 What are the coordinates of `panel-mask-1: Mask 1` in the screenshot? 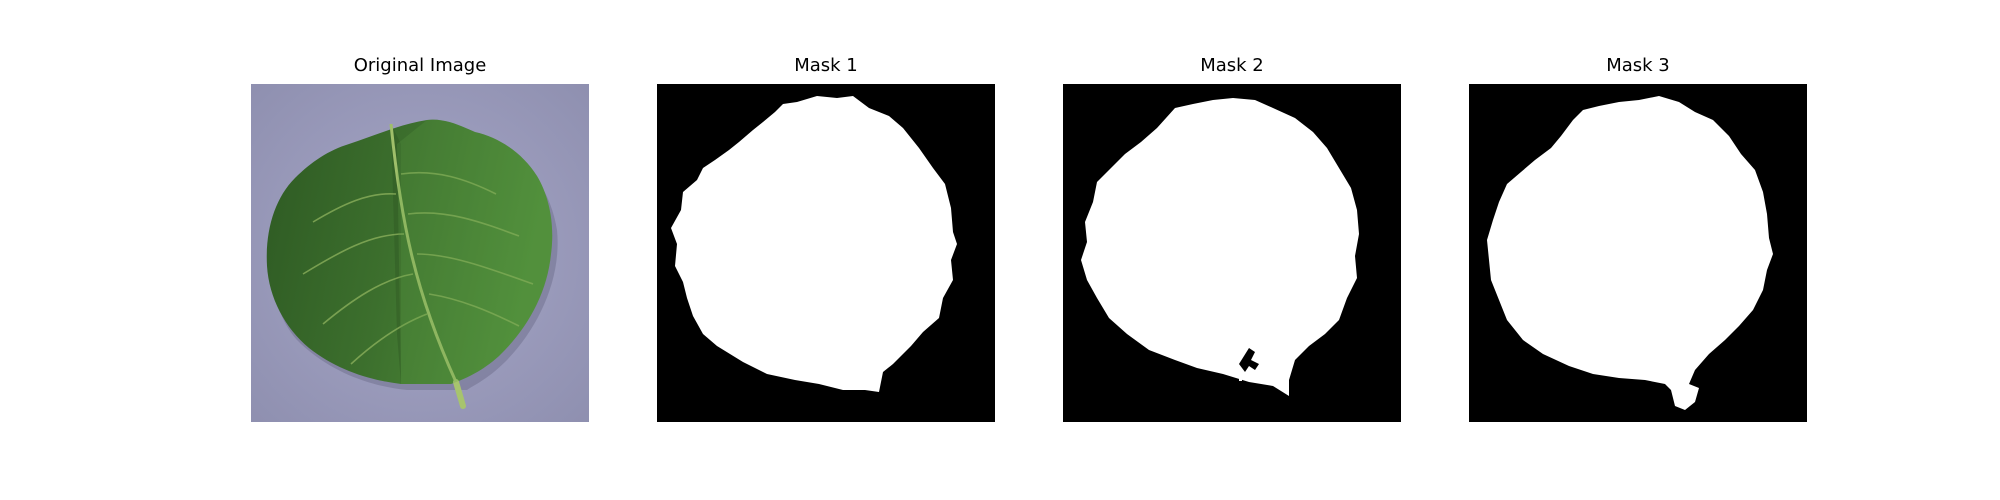 It's located at (826, 237).